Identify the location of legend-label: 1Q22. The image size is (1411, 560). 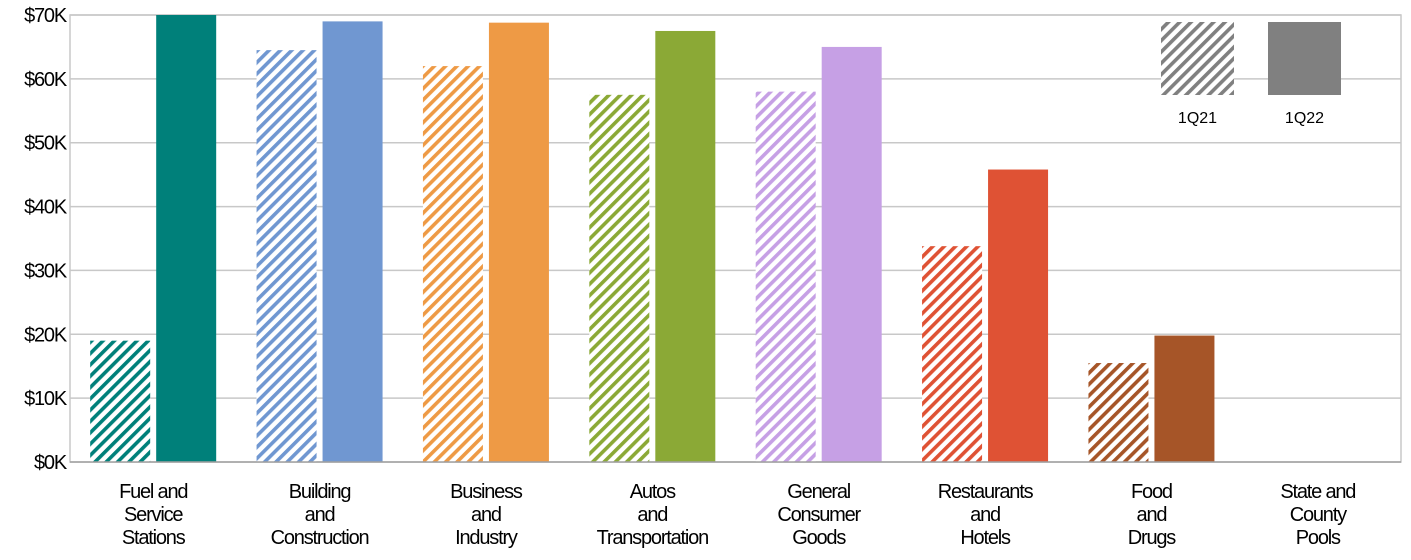
(1304, 118).